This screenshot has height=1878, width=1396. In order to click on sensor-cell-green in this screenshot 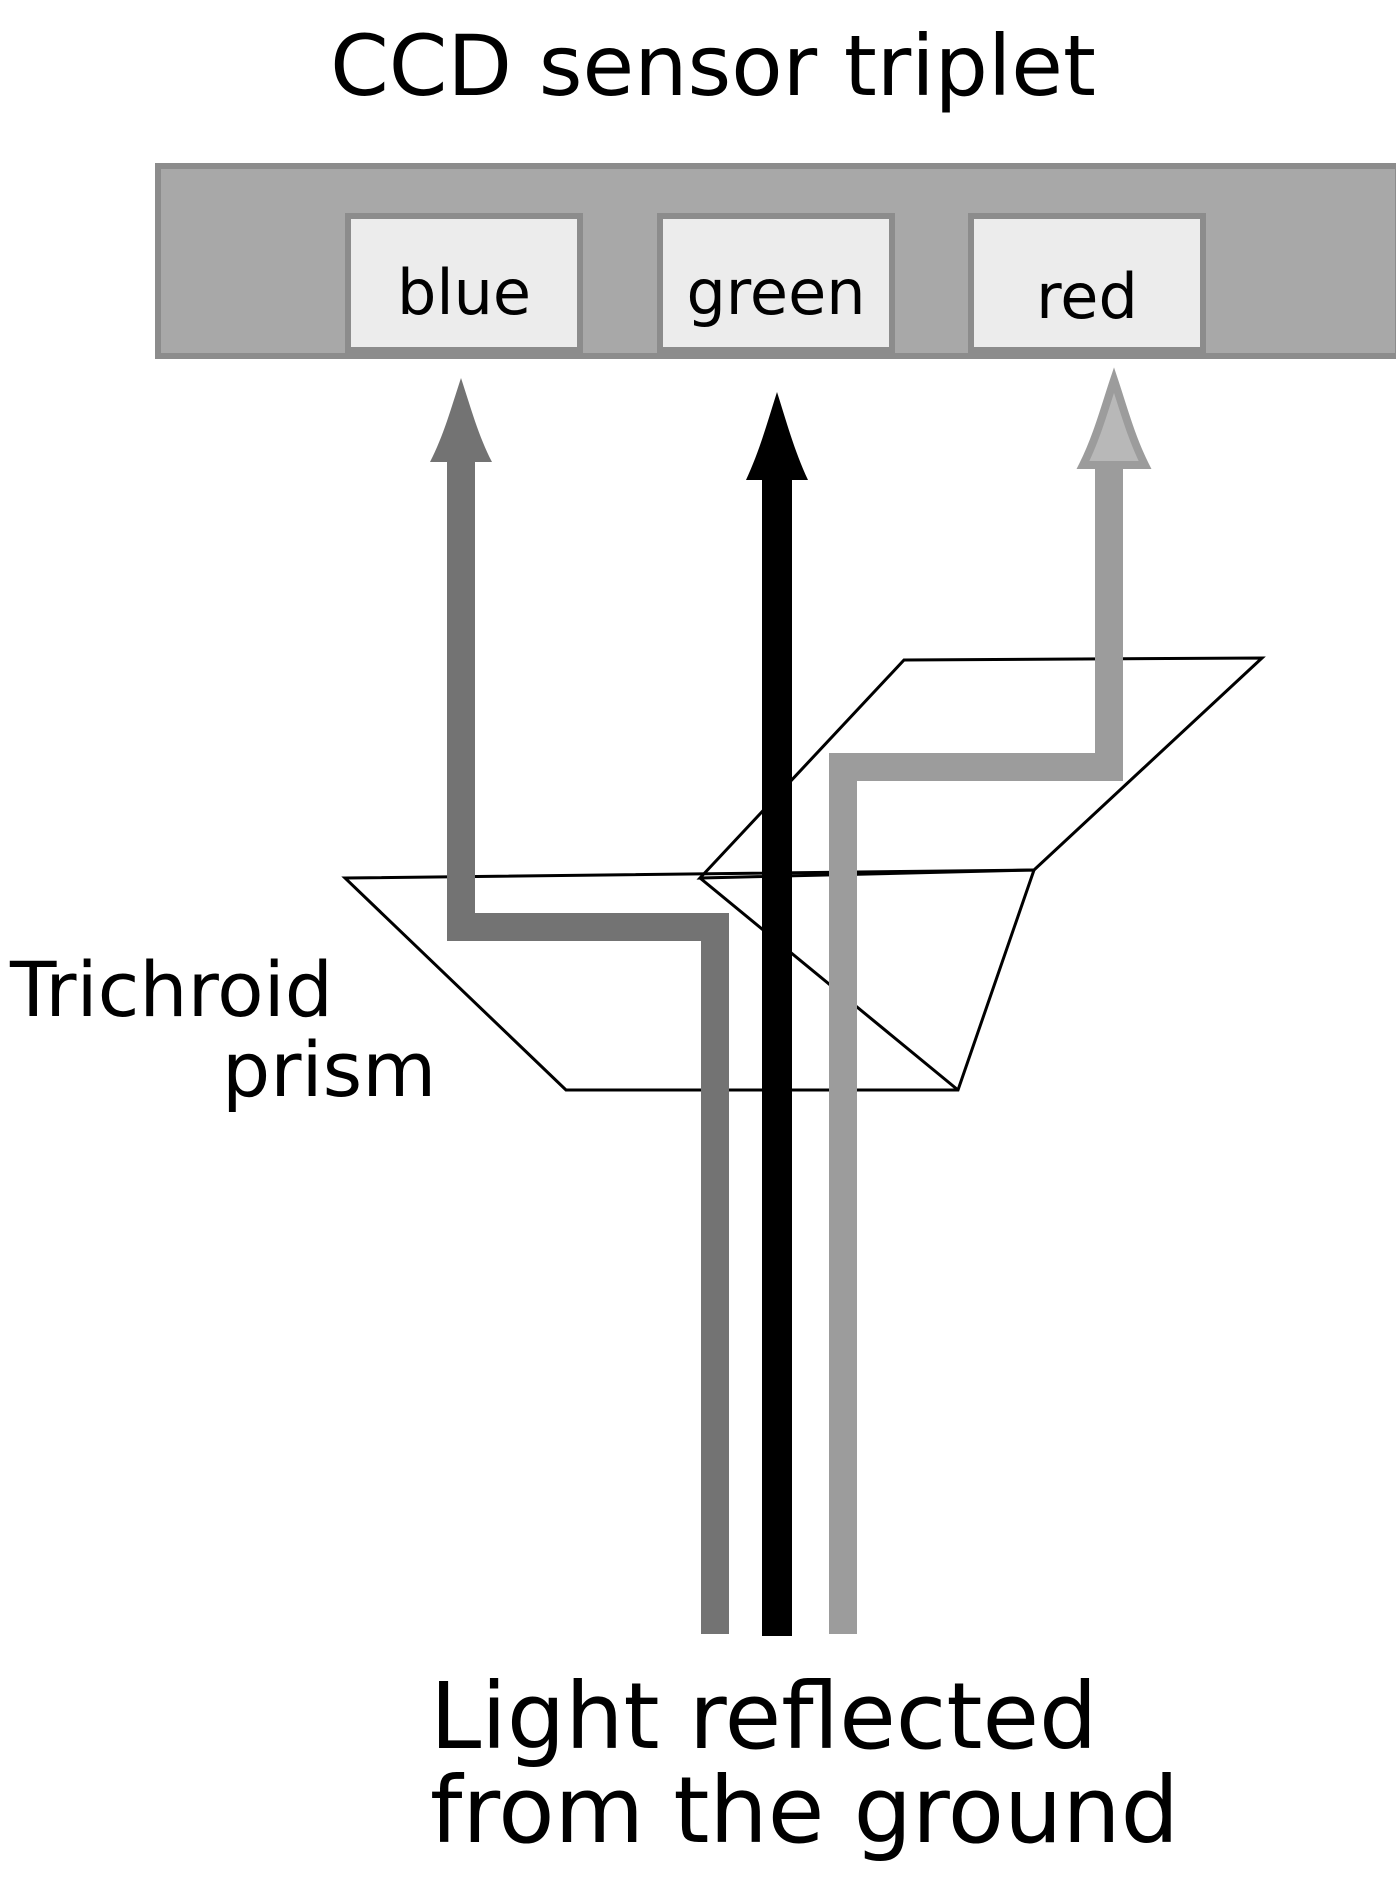, I will do `click(776, 283)`.